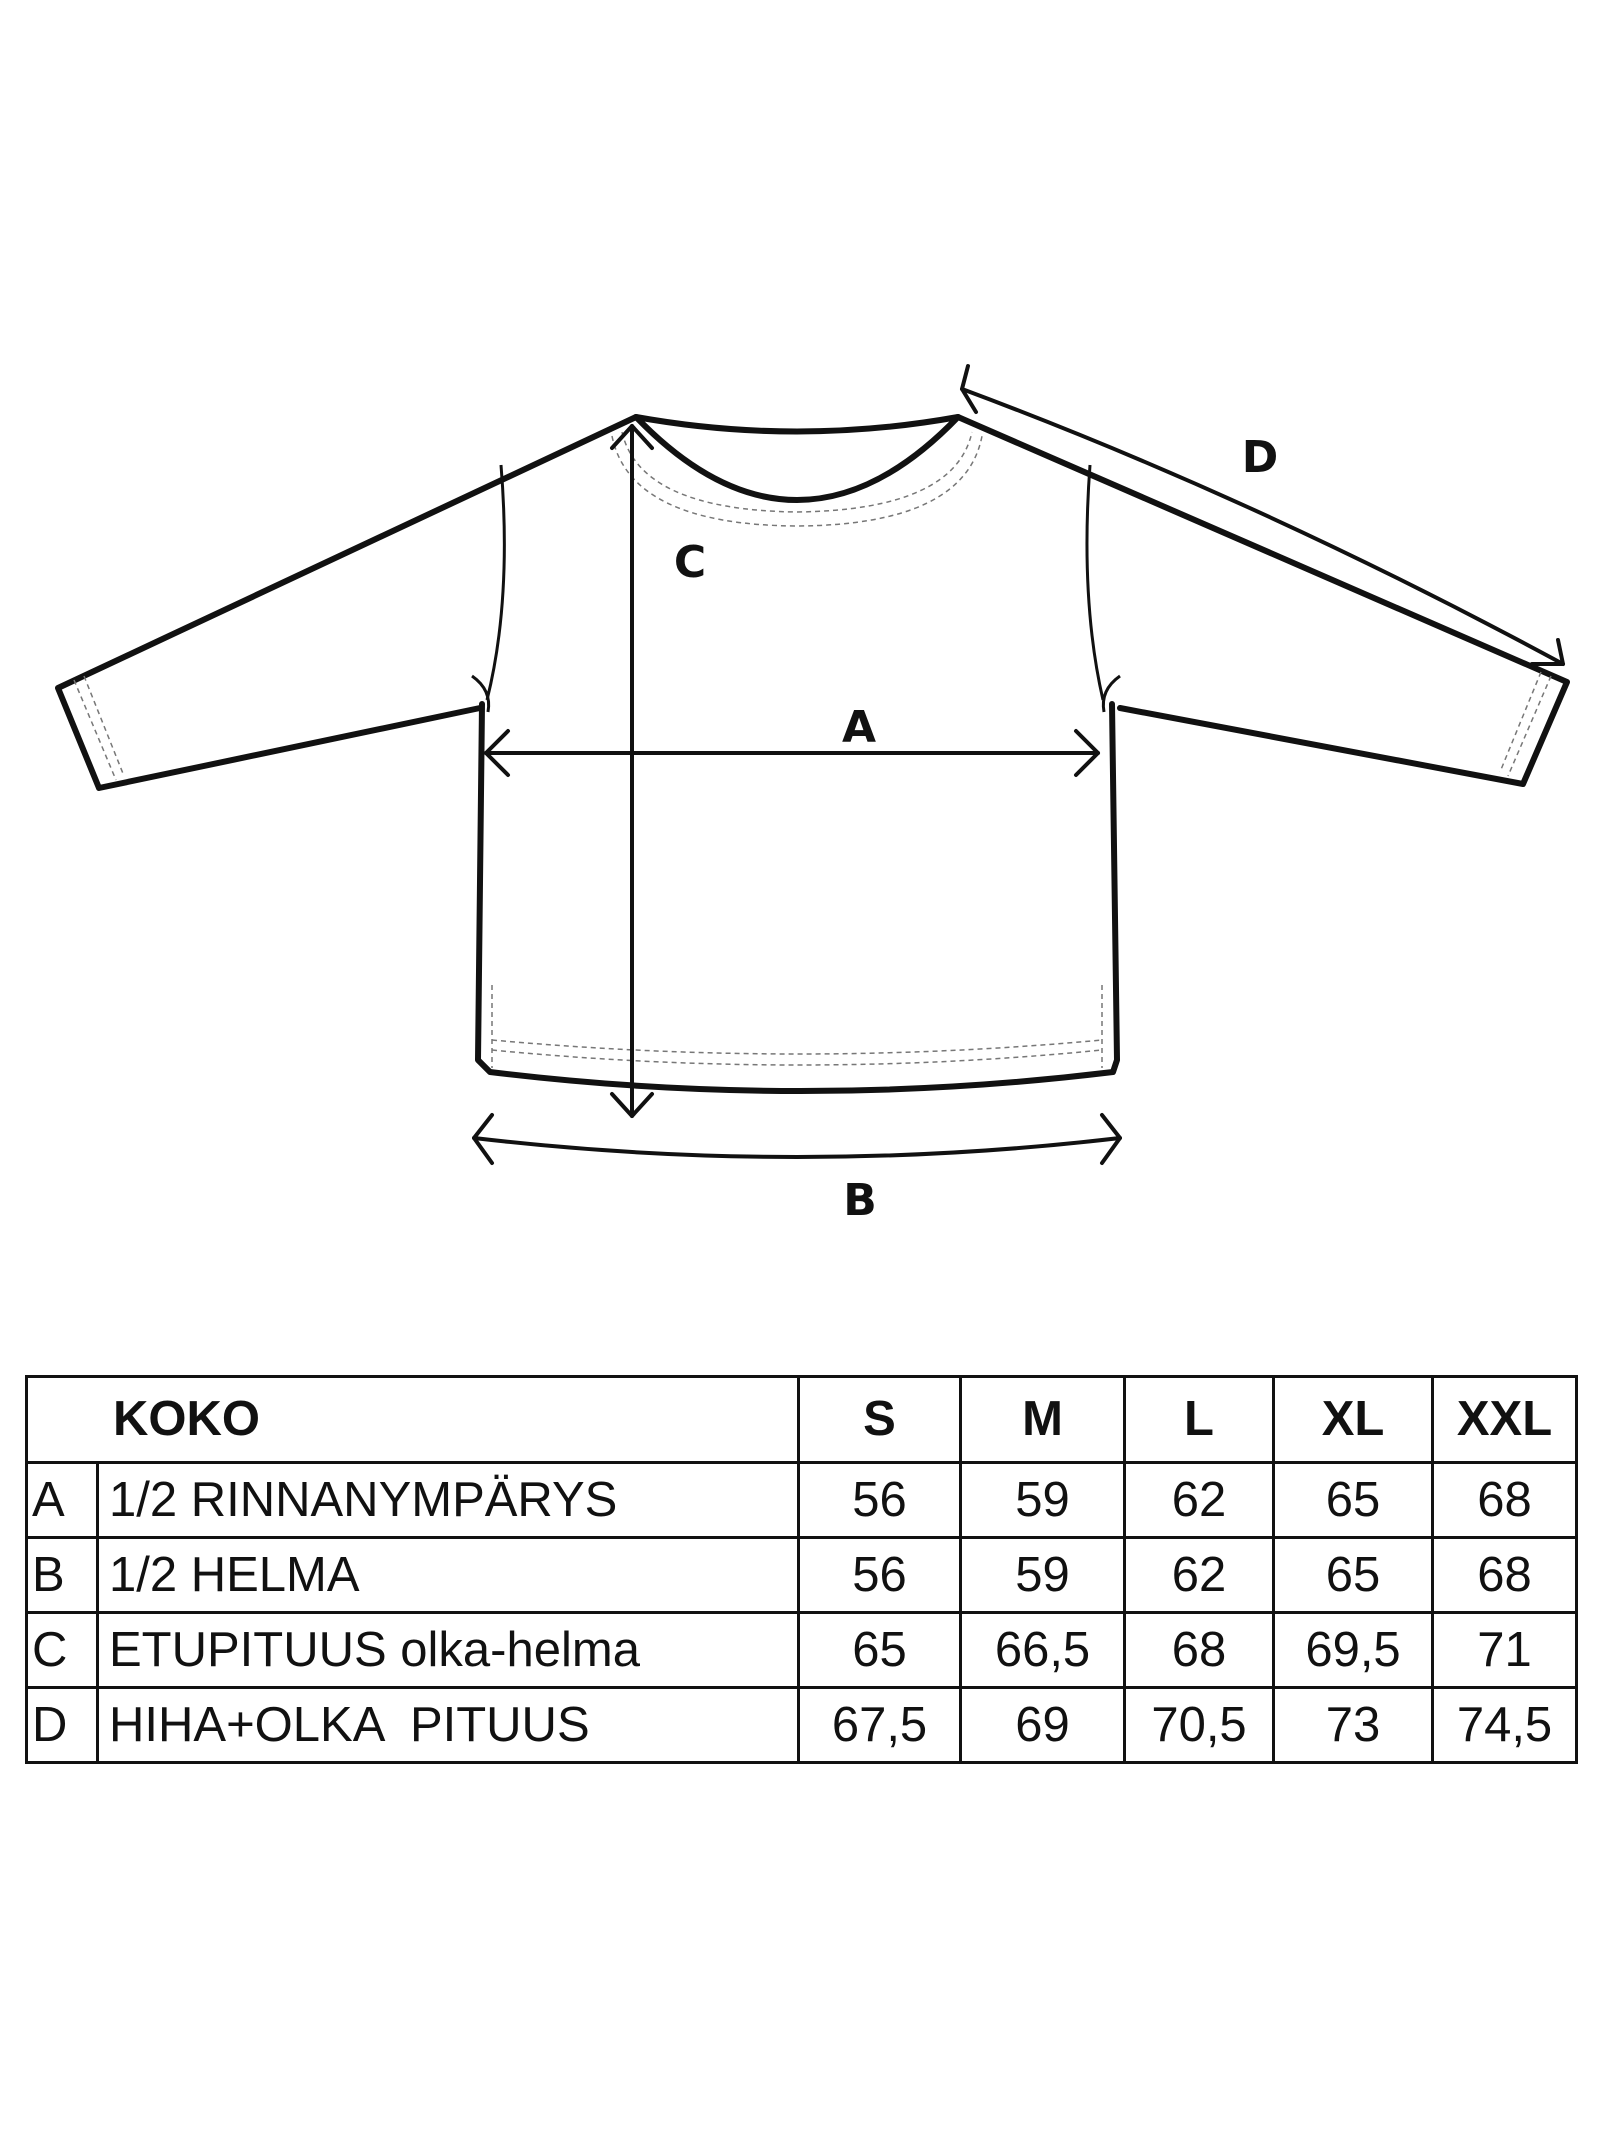 The height and width of the screenshot is (2133, 1600). I want to click on cell: 71, so click(1504, 1650).